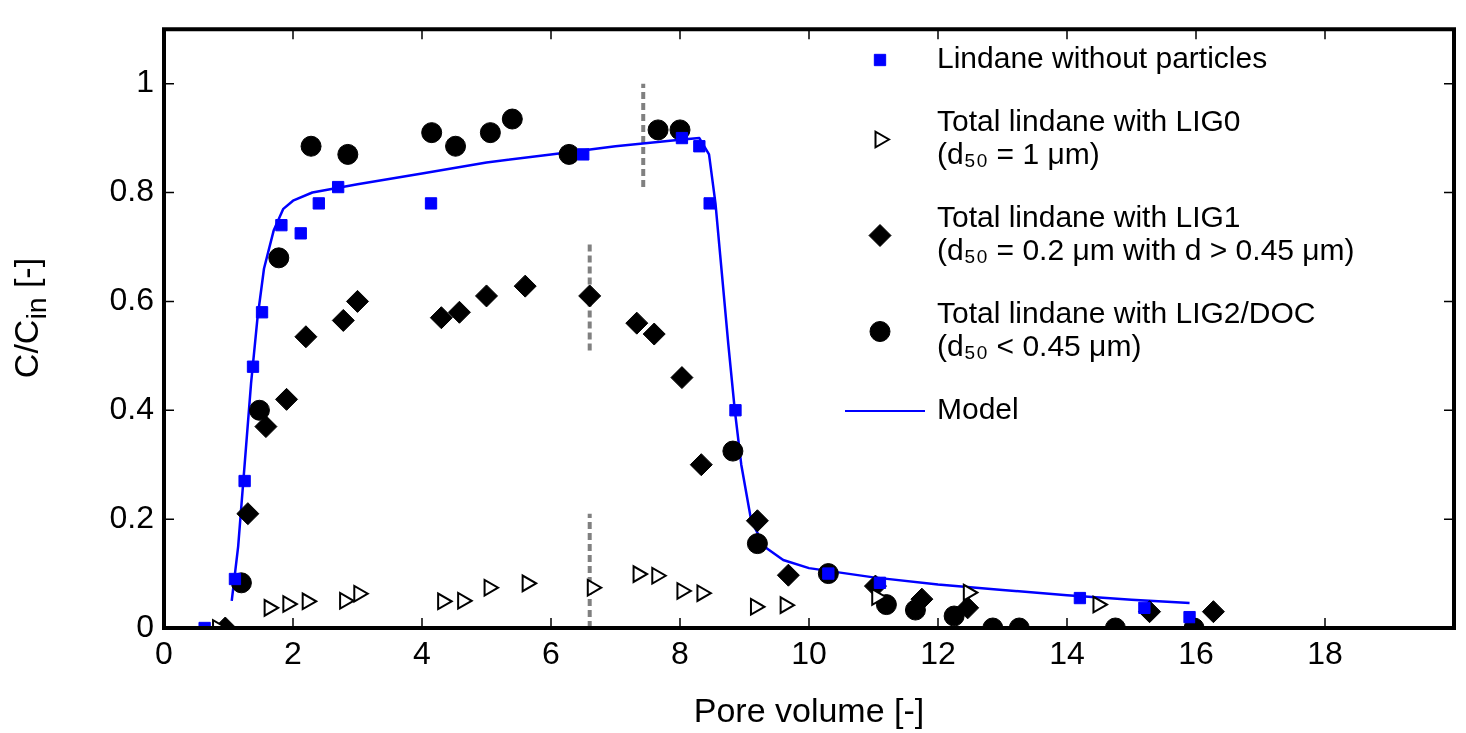 This screenshot has width=1466, height=733. Describe the element at coordinates (938, 653) in the screenshot. I see `x-tick-label: 12` at that location.